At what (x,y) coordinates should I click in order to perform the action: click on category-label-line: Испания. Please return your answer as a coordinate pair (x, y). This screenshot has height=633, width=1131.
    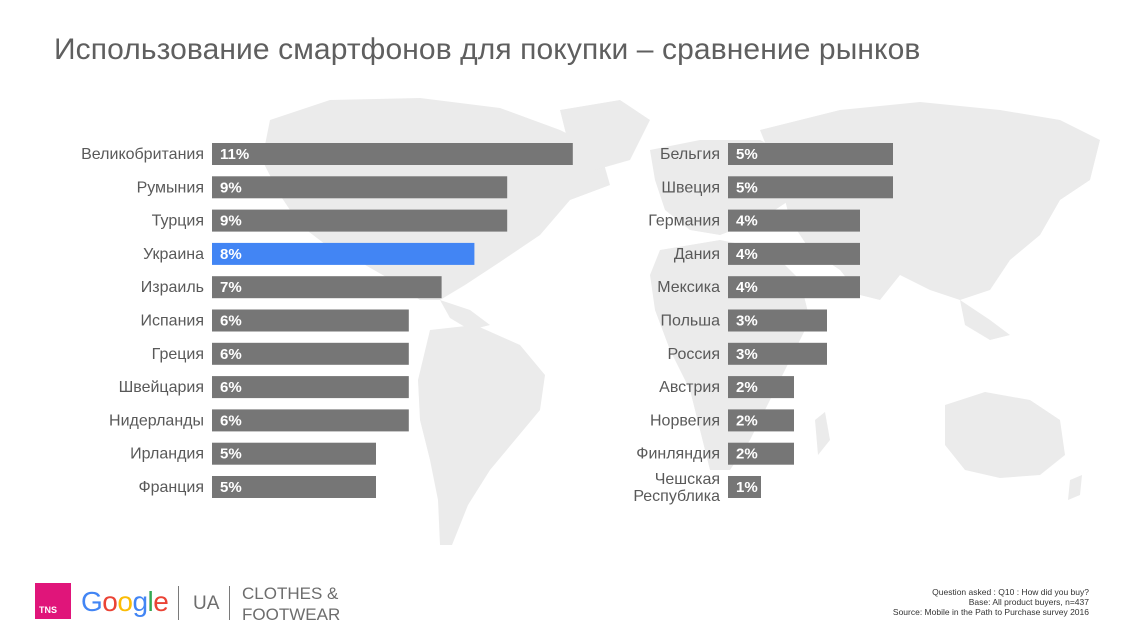
    Looking at the image, I should click on (173, 321).